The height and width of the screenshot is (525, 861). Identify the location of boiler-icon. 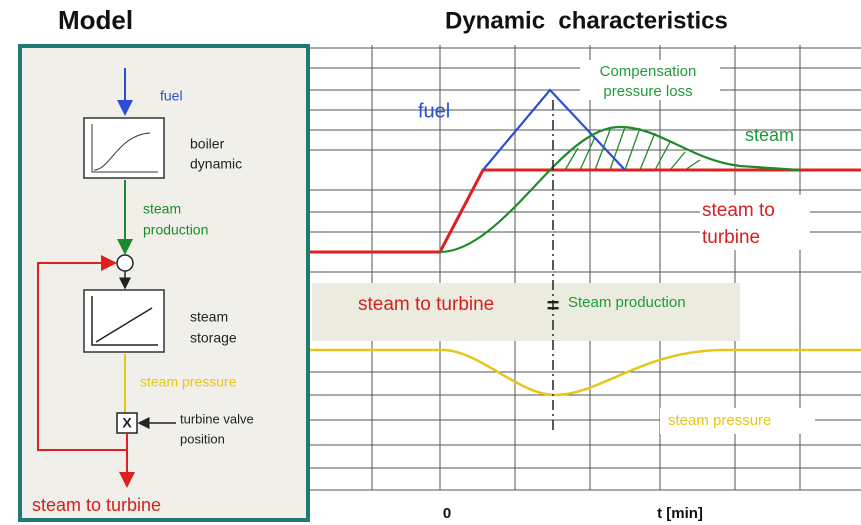
(124, 148).